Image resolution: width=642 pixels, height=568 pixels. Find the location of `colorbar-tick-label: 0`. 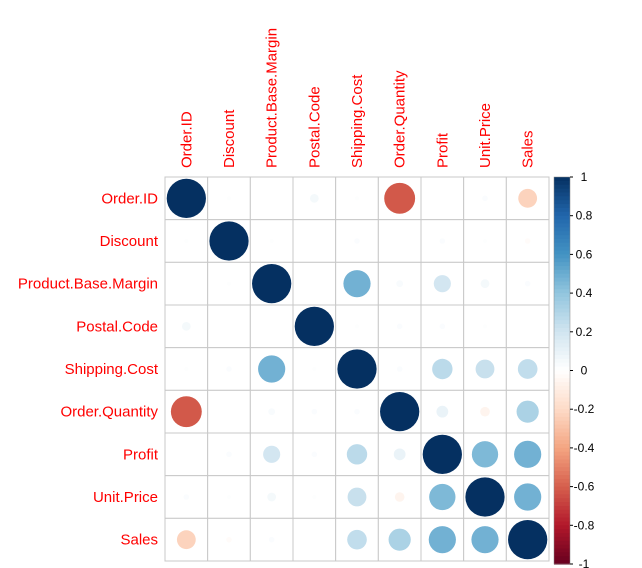

colorbar-tick-label: 0 is located at coordinates (584, 371).